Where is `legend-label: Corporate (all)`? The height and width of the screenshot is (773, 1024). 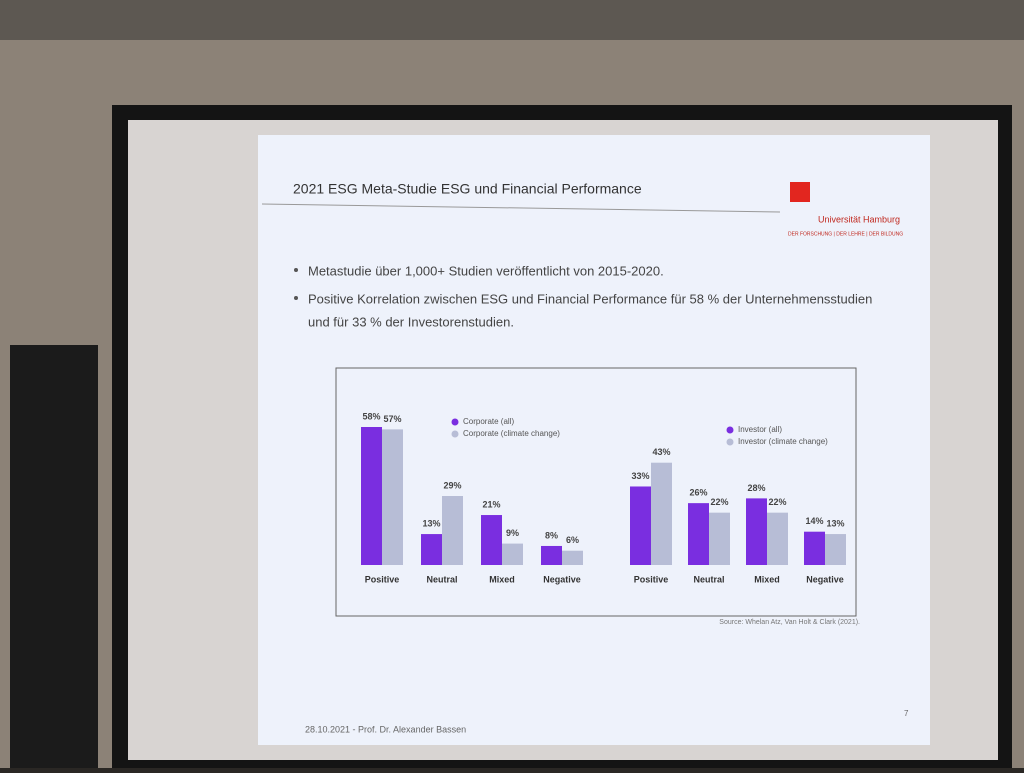 legend-label: Corporate (all) is located at coordinates (488, 421).